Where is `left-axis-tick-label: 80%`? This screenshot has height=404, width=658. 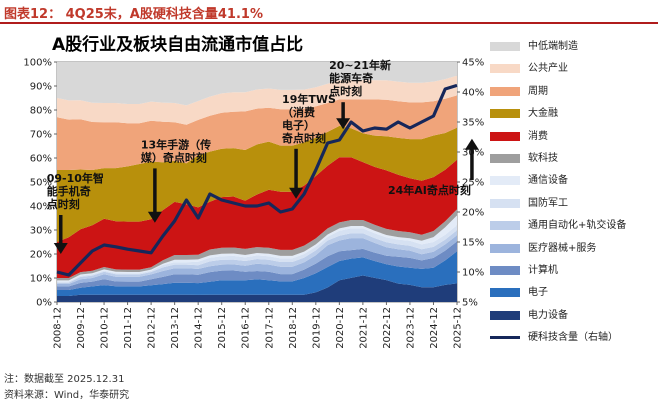 left-axis-tick-label: 80% is located at coordinates (41, 111).